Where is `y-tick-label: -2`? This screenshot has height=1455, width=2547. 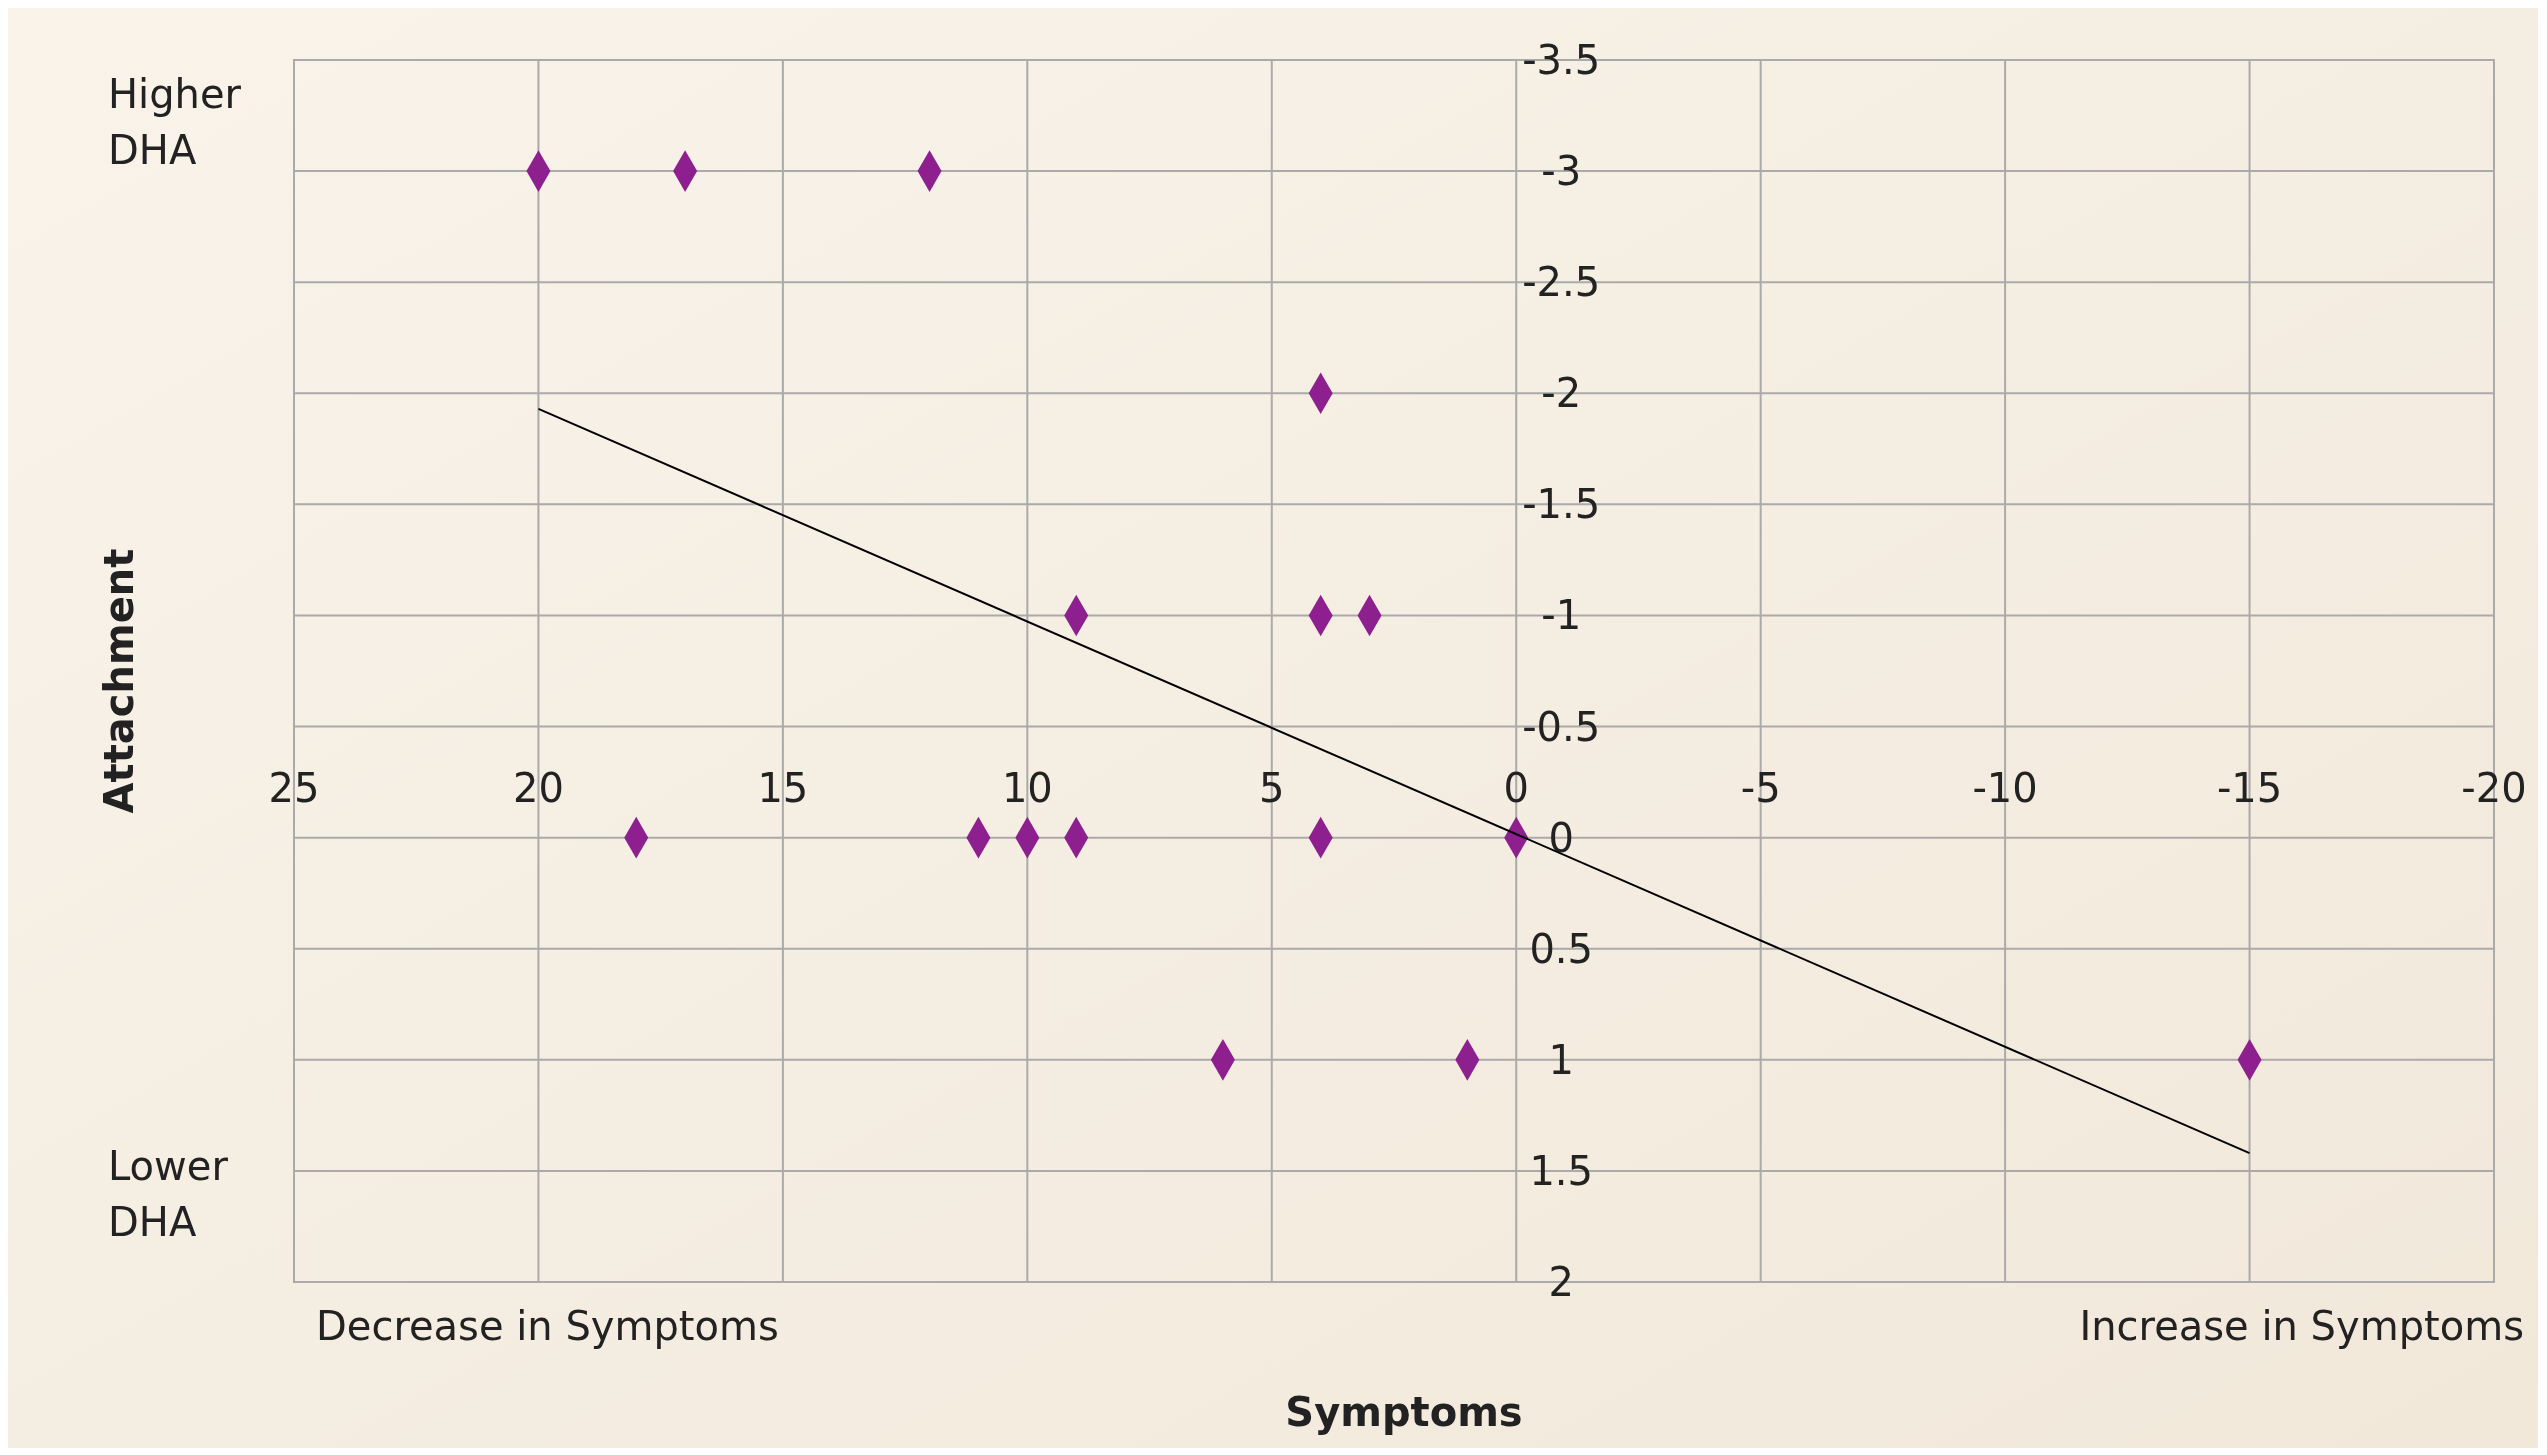 y-tick-label: -2 is located at coordinates (1561, 393).